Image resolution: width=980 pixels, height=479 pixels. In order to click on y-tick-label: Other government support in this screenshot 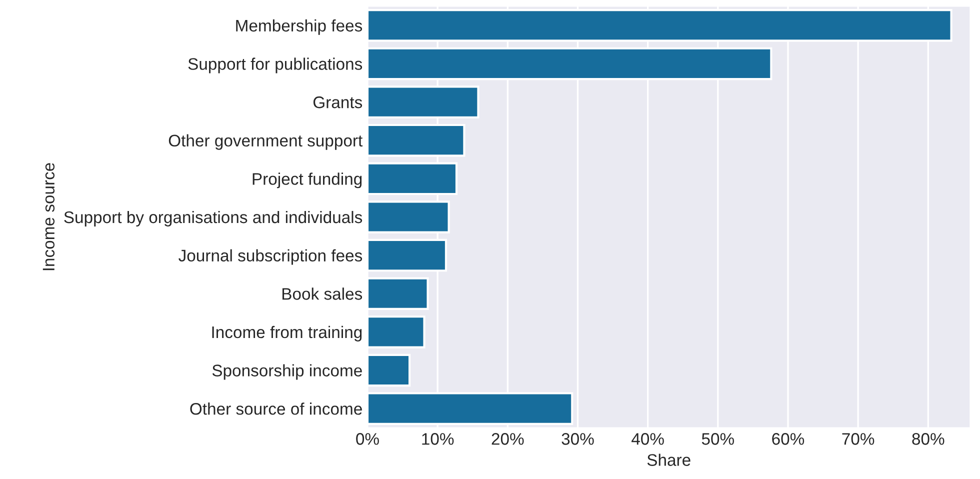, I will do `click(265, 142)`.